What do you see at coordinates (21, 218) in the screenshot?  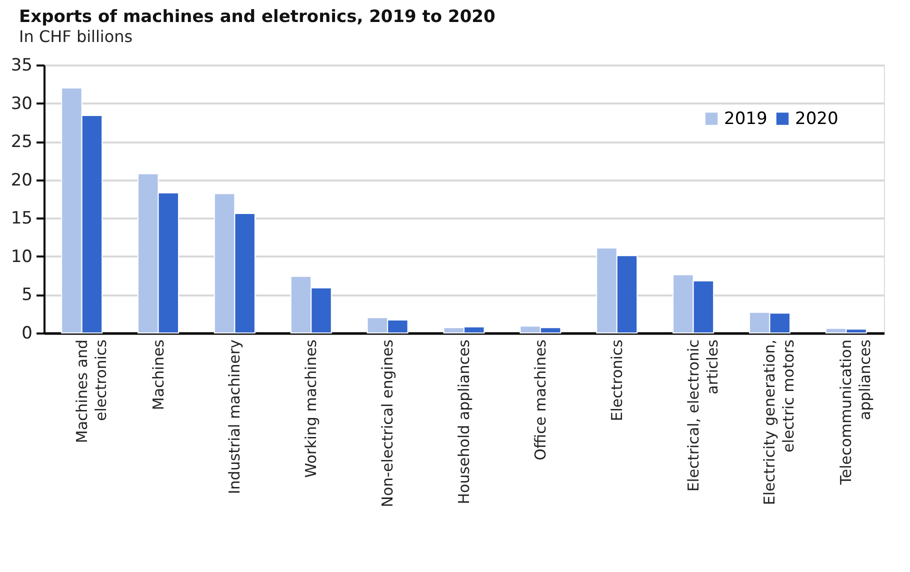 I see `y-tick-label: 15` at bounding box center [21, 218].